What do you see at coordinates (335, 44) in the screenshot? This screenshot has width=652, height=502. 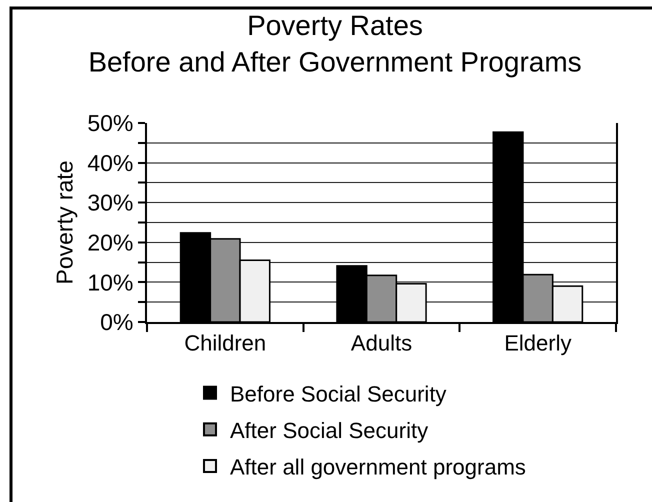 I see `chart-title: Poverty Rates Before and After Government Programs` at bounding box center [335, 44].